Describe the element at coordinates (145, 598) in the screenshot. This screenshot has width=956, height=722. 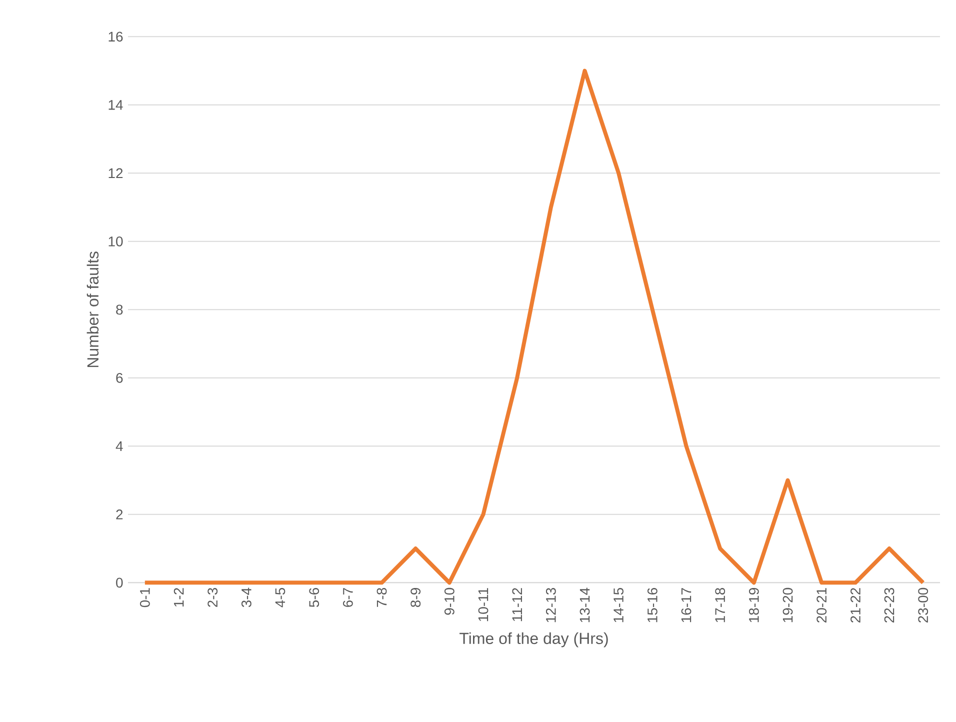
I see `x-tick-label: 0-1` at that location.